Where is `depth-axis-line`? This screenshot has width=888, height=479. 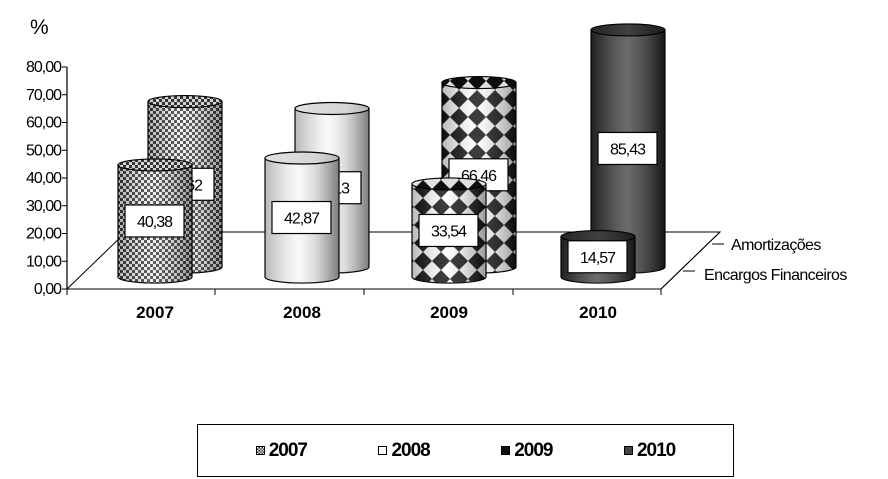 depth-axis-line is located at coordinates (690, 260).